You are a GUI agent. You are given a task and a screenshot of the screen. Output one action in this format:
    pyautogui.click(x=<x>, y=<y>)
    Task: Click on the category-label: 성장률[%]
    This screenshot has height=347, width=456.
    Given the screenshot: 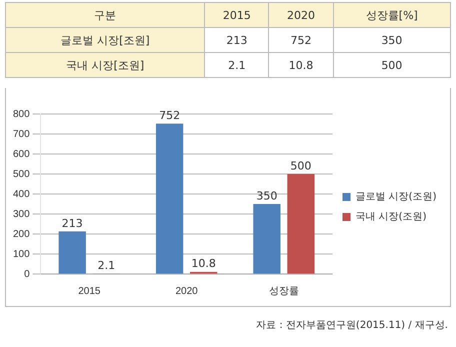 What is the action you would take?
    pyautogui.click(x=391, y=15)
    